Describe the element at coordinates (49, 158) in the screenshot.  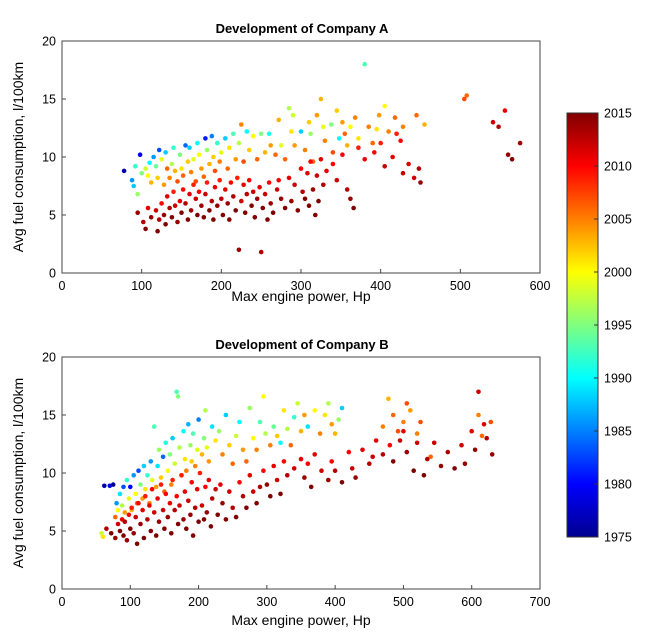
I see `y-tick-label: 10` at that location.